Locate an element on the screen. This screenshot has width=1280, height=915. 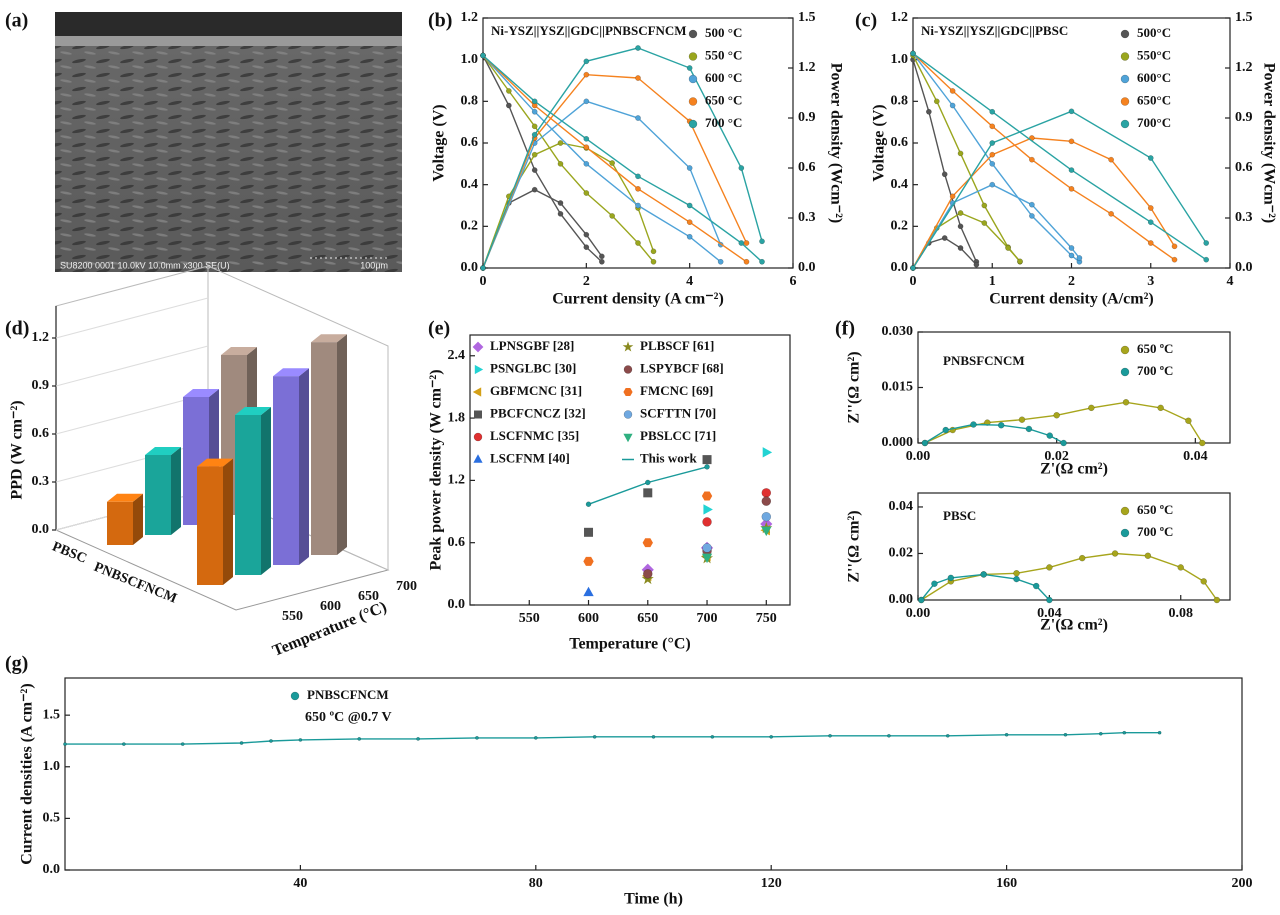
y2-tick-label: 1.2 is located at coordinates (1244, 67).